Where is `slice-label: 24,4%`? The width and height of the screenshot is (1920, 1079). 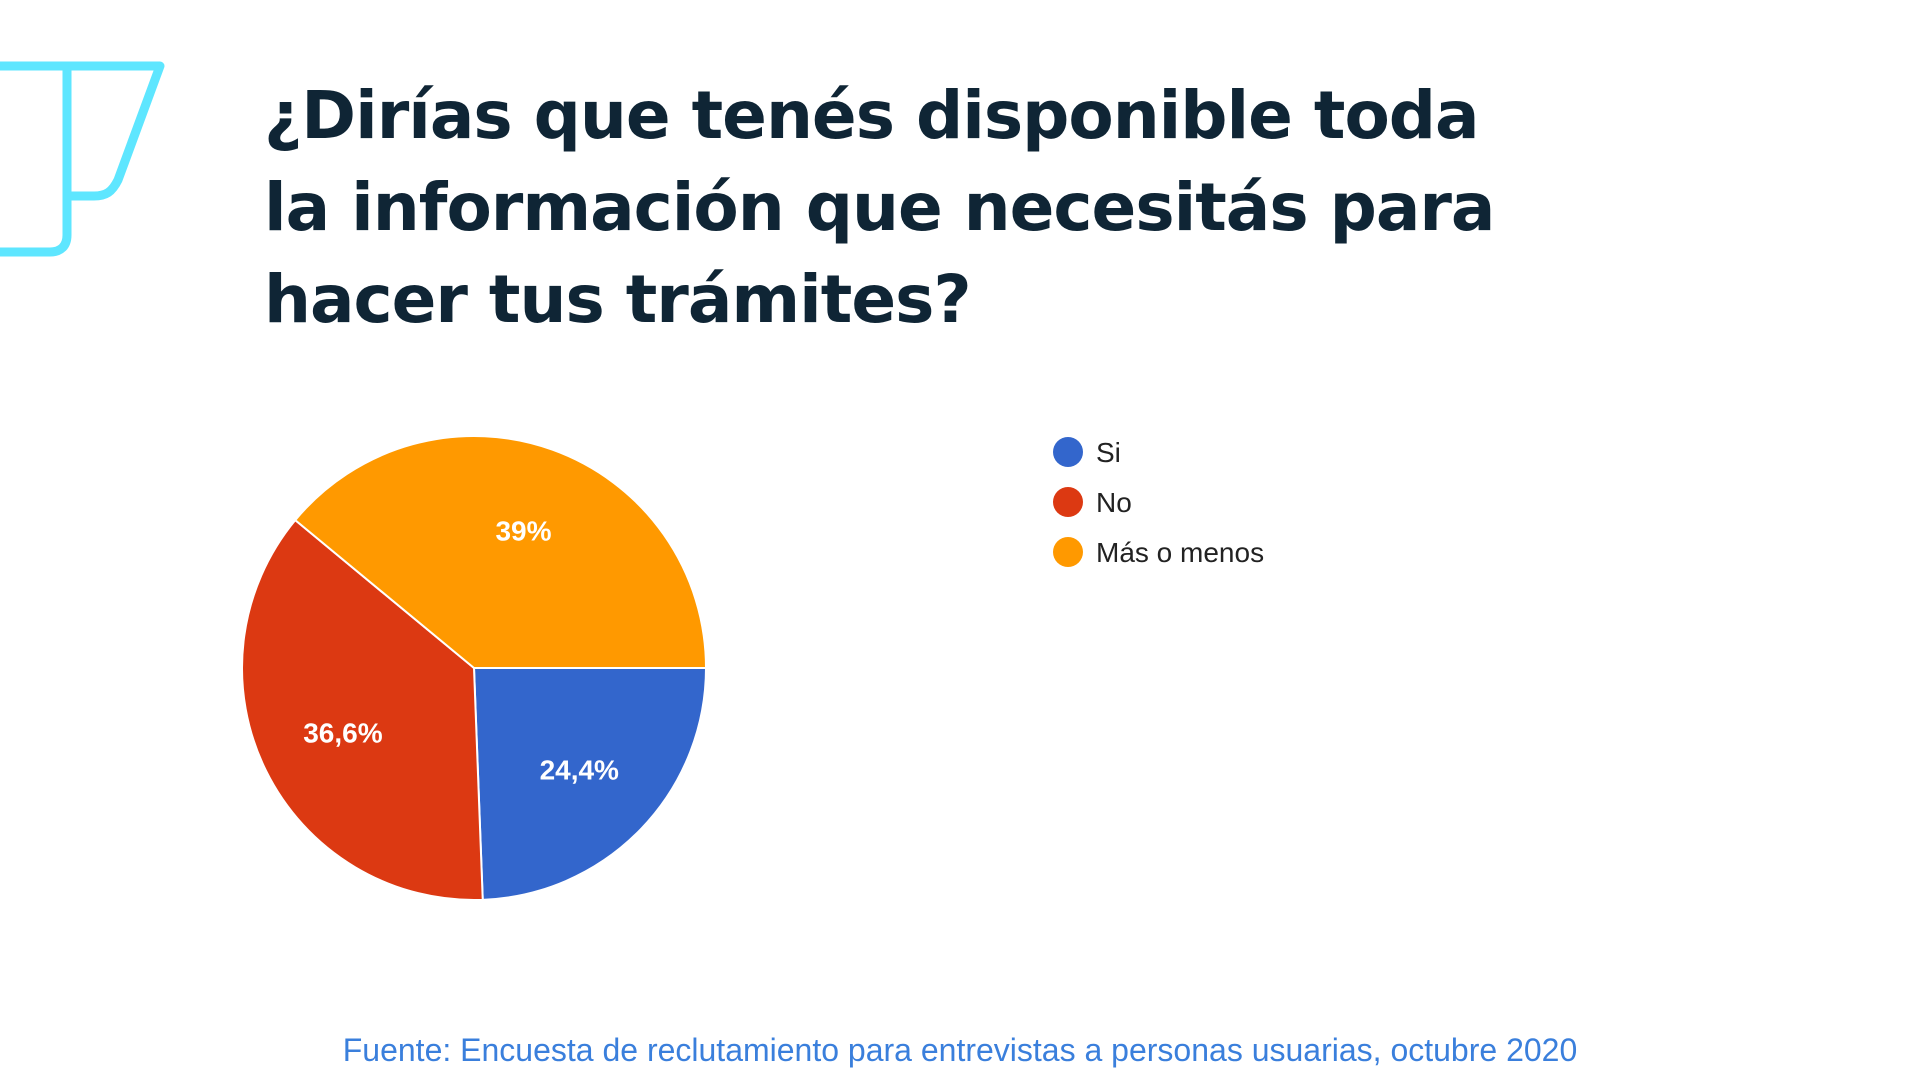 slice-label: 24,4% is located at coordinates (579, 769).